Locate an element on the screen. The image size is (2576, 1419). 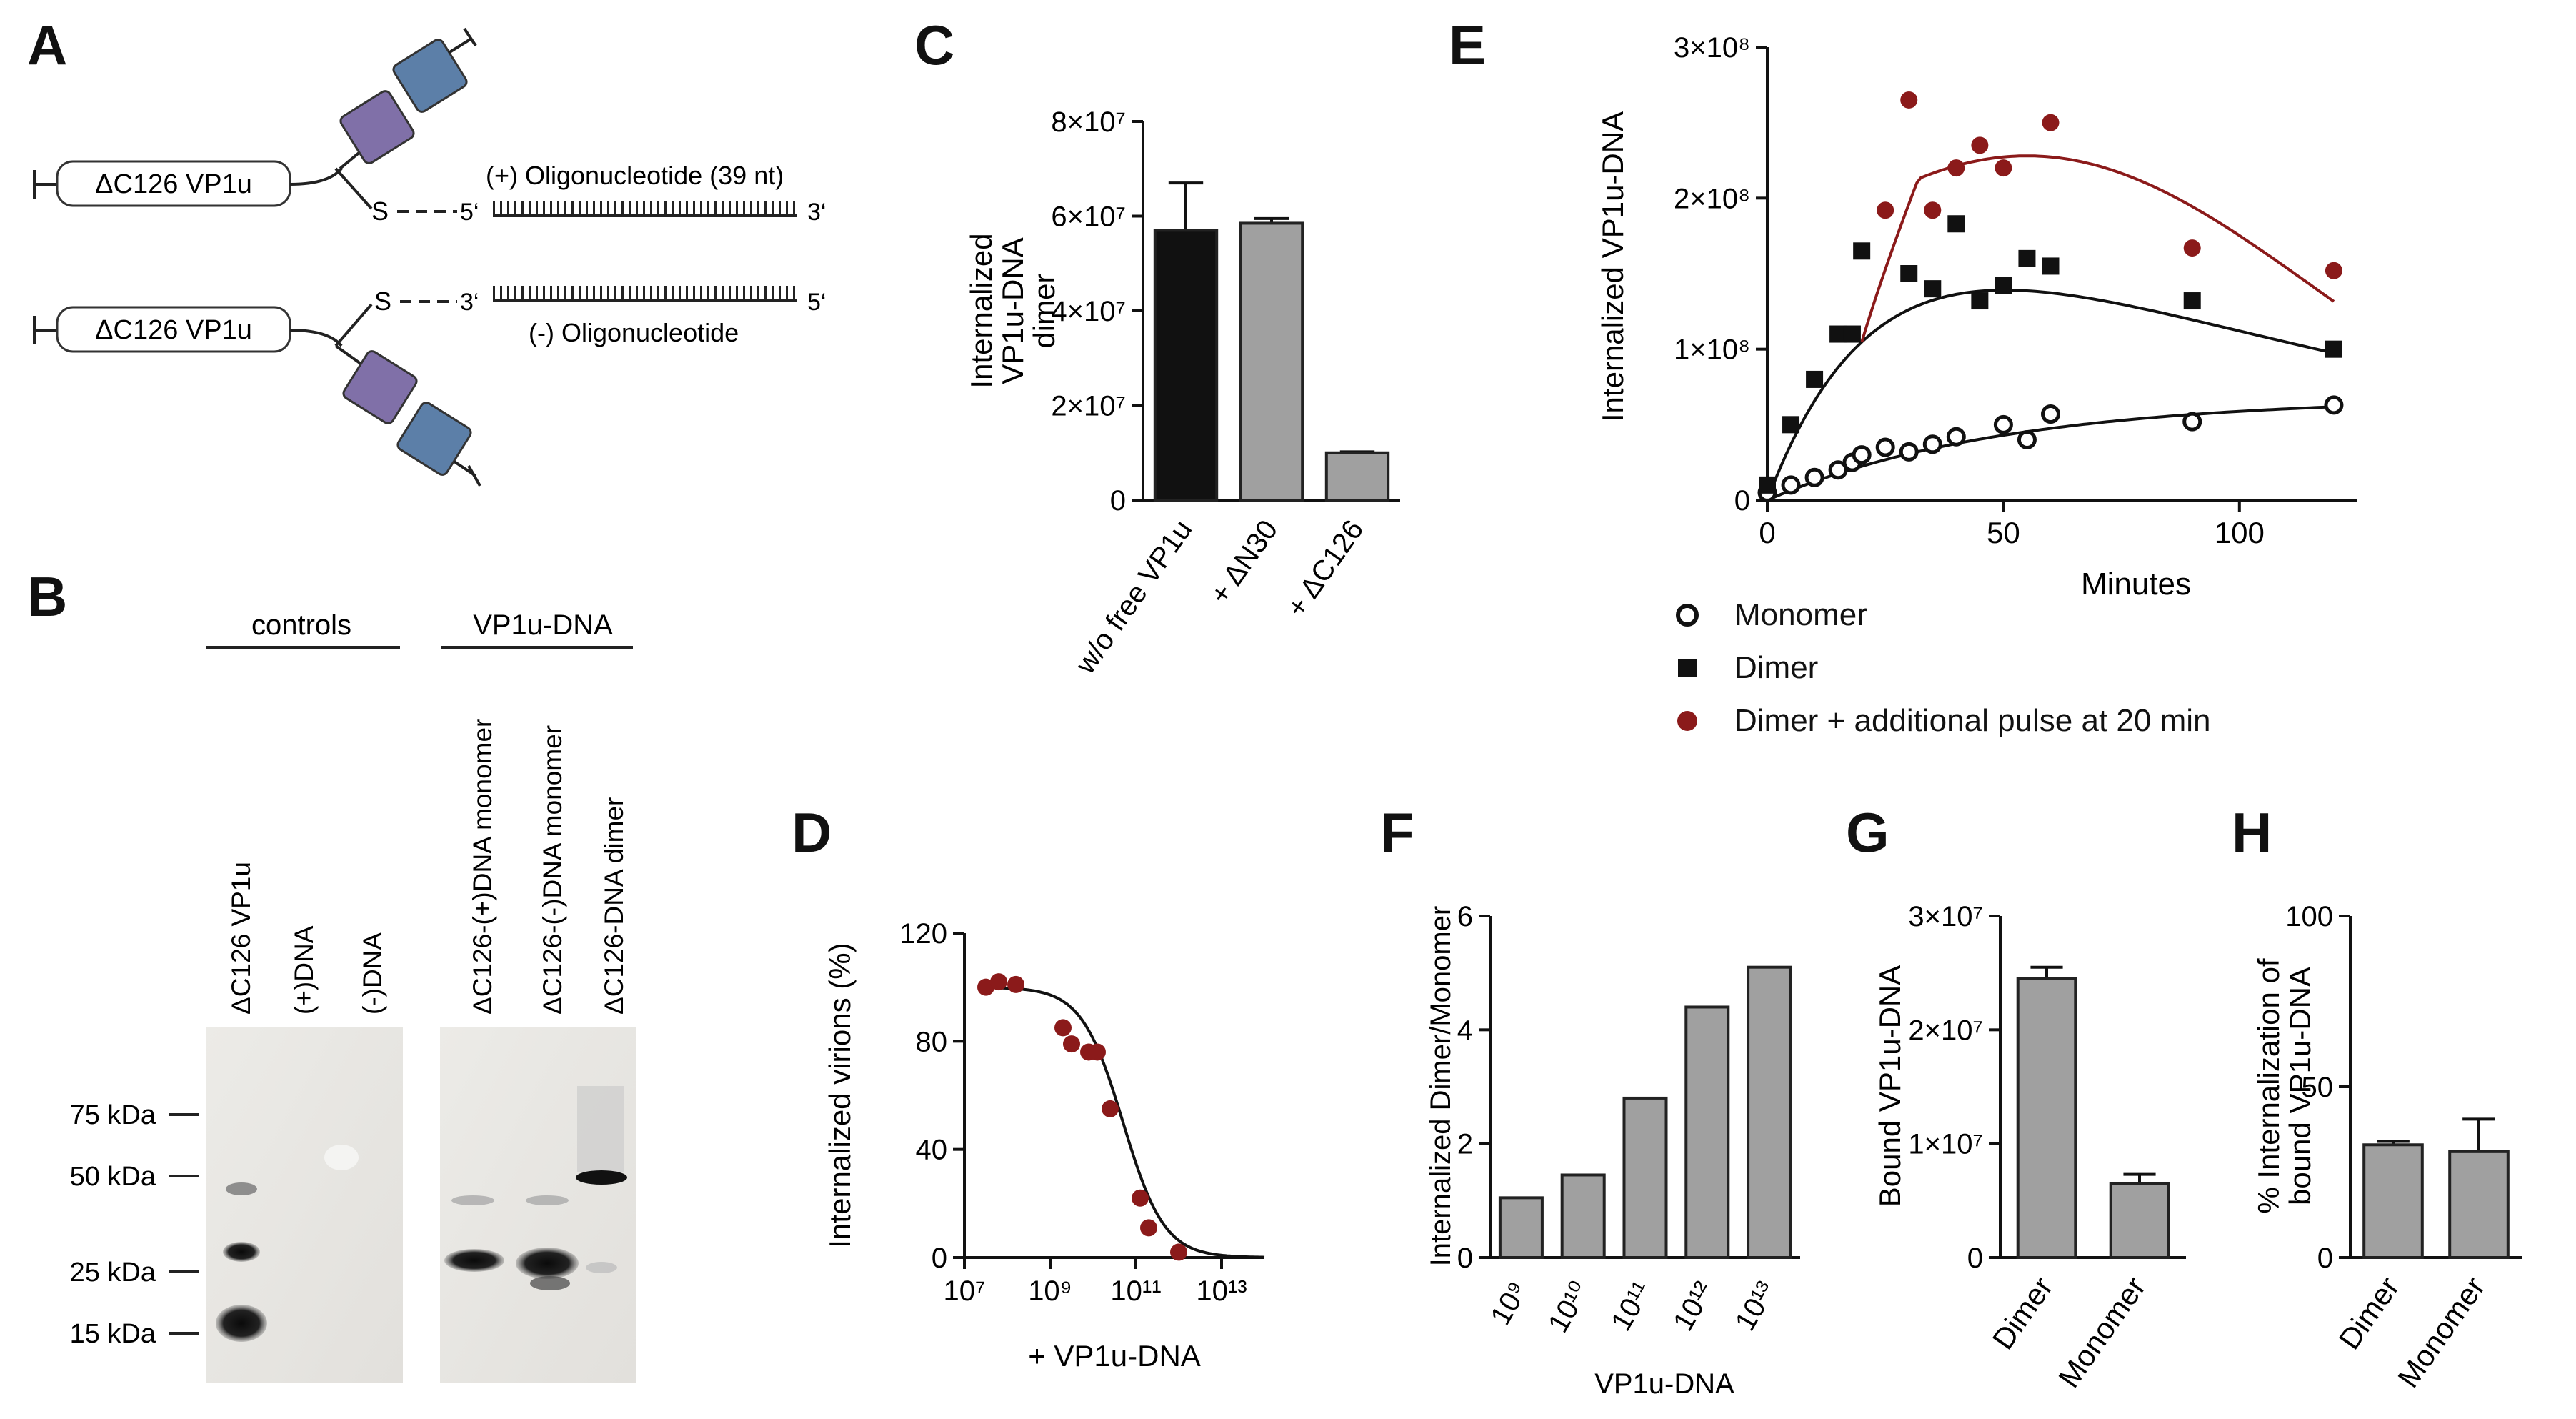
panel-label-a: A is located at coordinates (48, 45).